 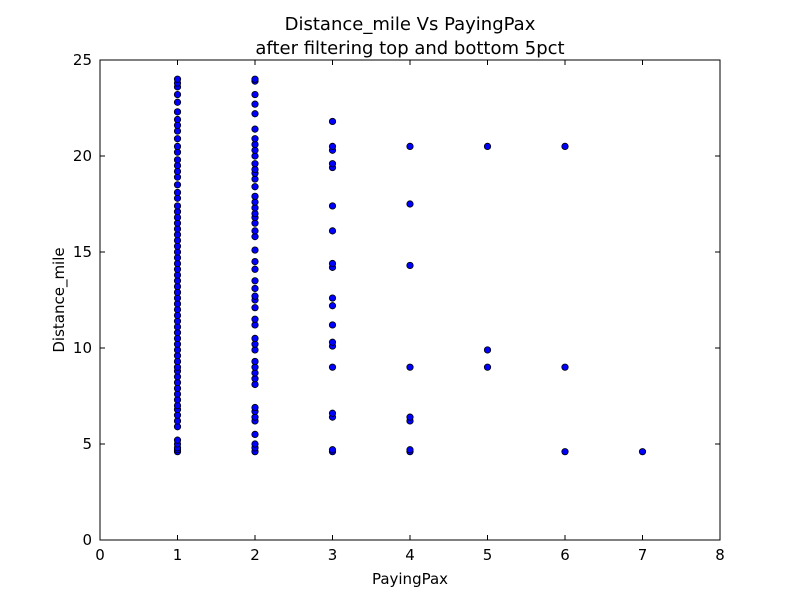 What do you see at coordinates (643, 555) in the screenshot?
I see `x-tick-label: 7` at bounding box center [643, 555].